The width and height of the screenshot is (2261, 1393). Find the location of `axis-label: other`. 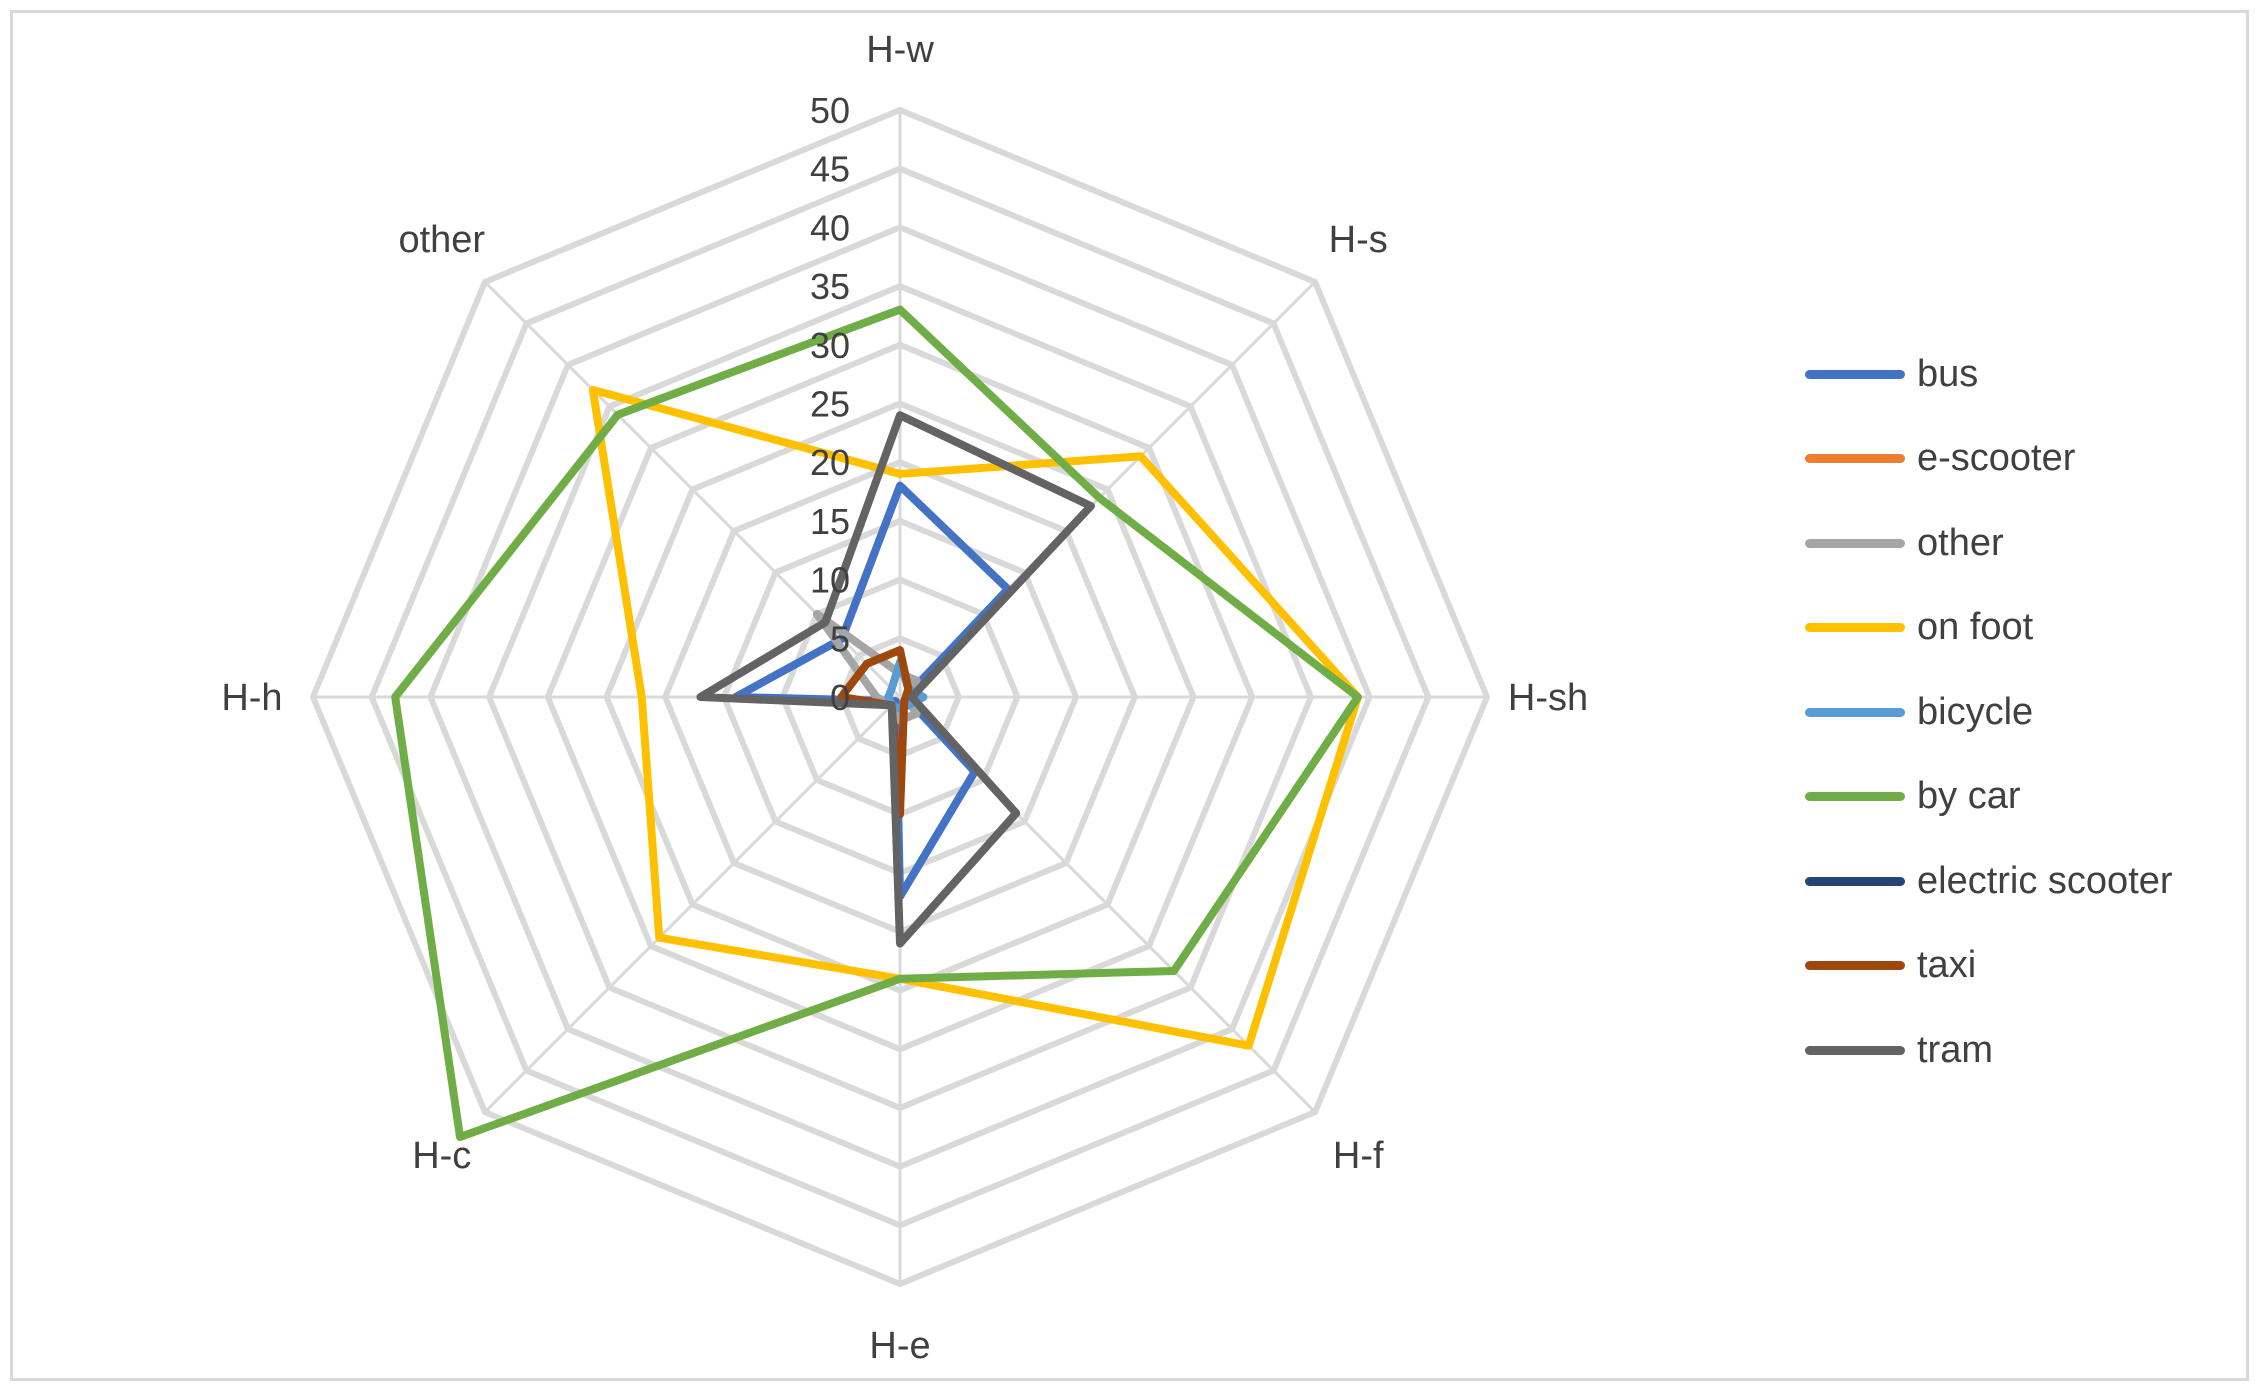

axis-label: other is located at coordinates (441, 240).